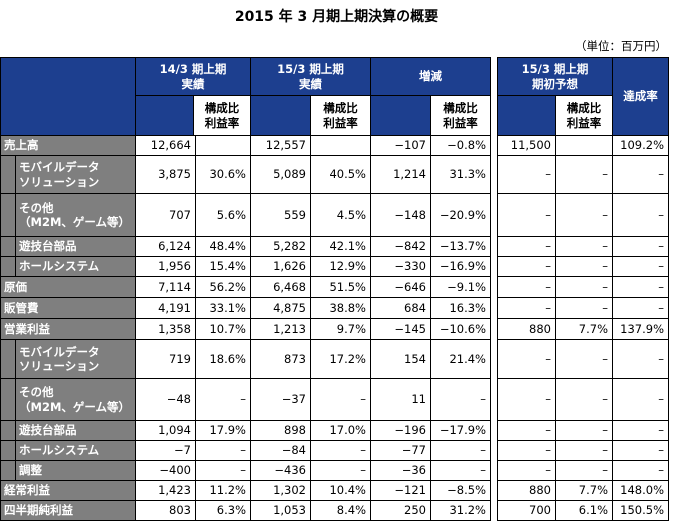 The image size is (673, 522). What do you see at coordinates (400, 399) in the screenshot?
I see `value-cell: 11` at bounding box center [400, 399].